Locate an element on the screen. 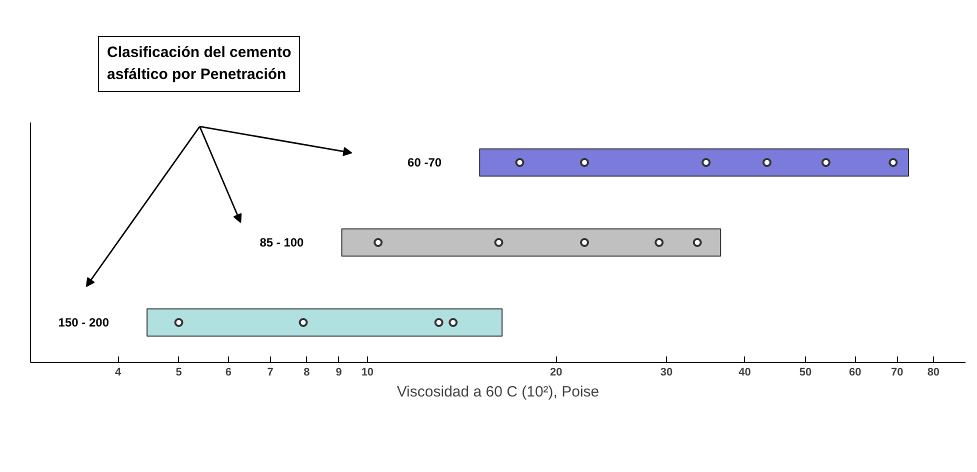 This screenshot has height=472, width=977. x-tick-label: 6 is located at coordinates (228, 372).